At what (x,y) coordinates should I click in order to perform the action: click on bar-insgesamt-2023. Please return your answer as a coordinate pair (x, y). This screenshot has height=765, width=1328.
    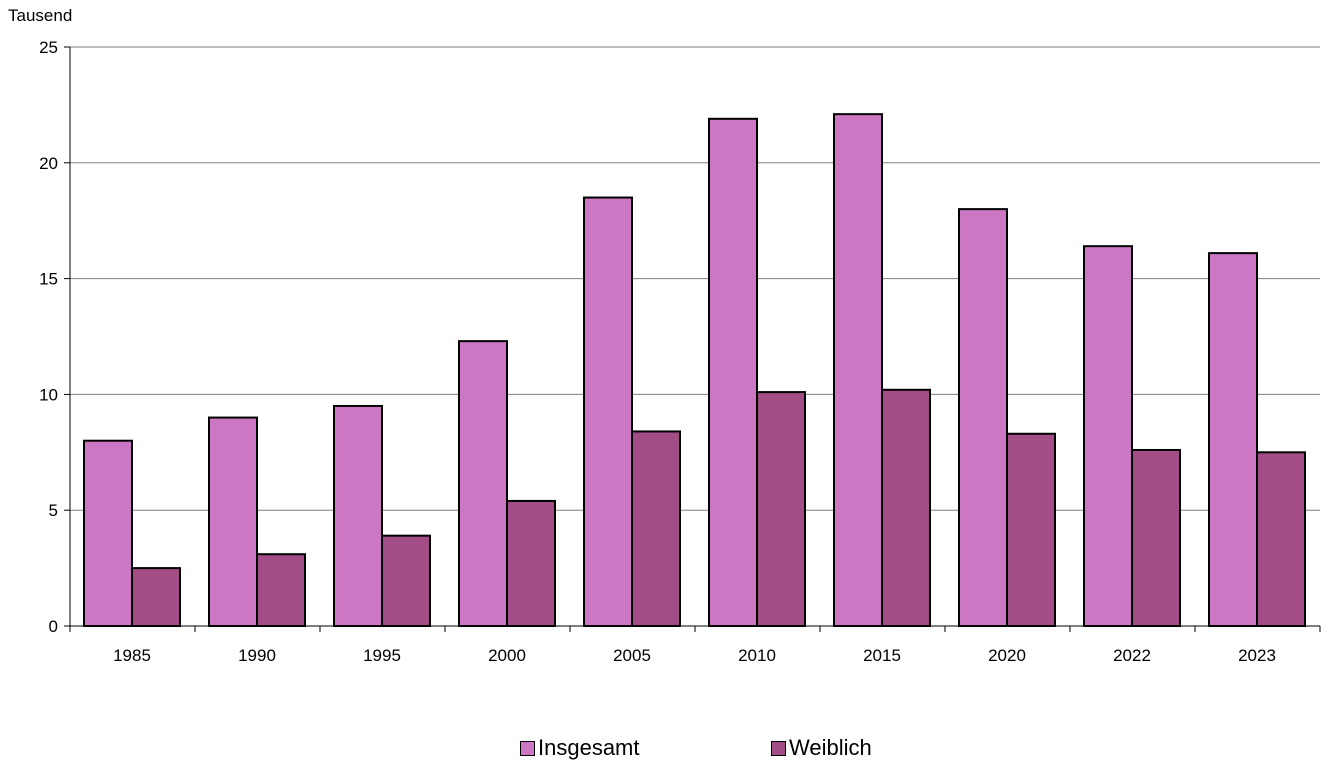
    Looking at the image, I should click on (1233, 439).